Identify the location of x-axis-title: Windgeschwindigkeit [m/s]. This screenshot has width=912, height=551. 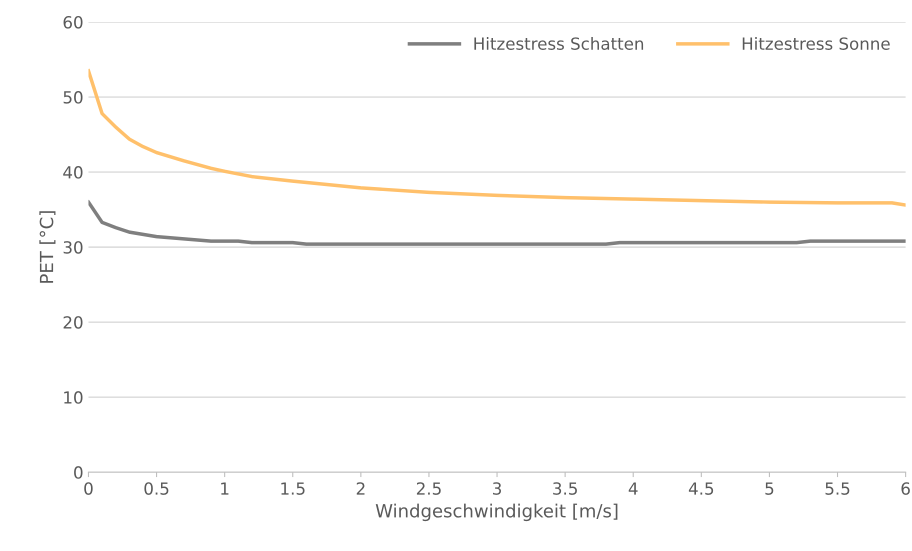
(497, 513).